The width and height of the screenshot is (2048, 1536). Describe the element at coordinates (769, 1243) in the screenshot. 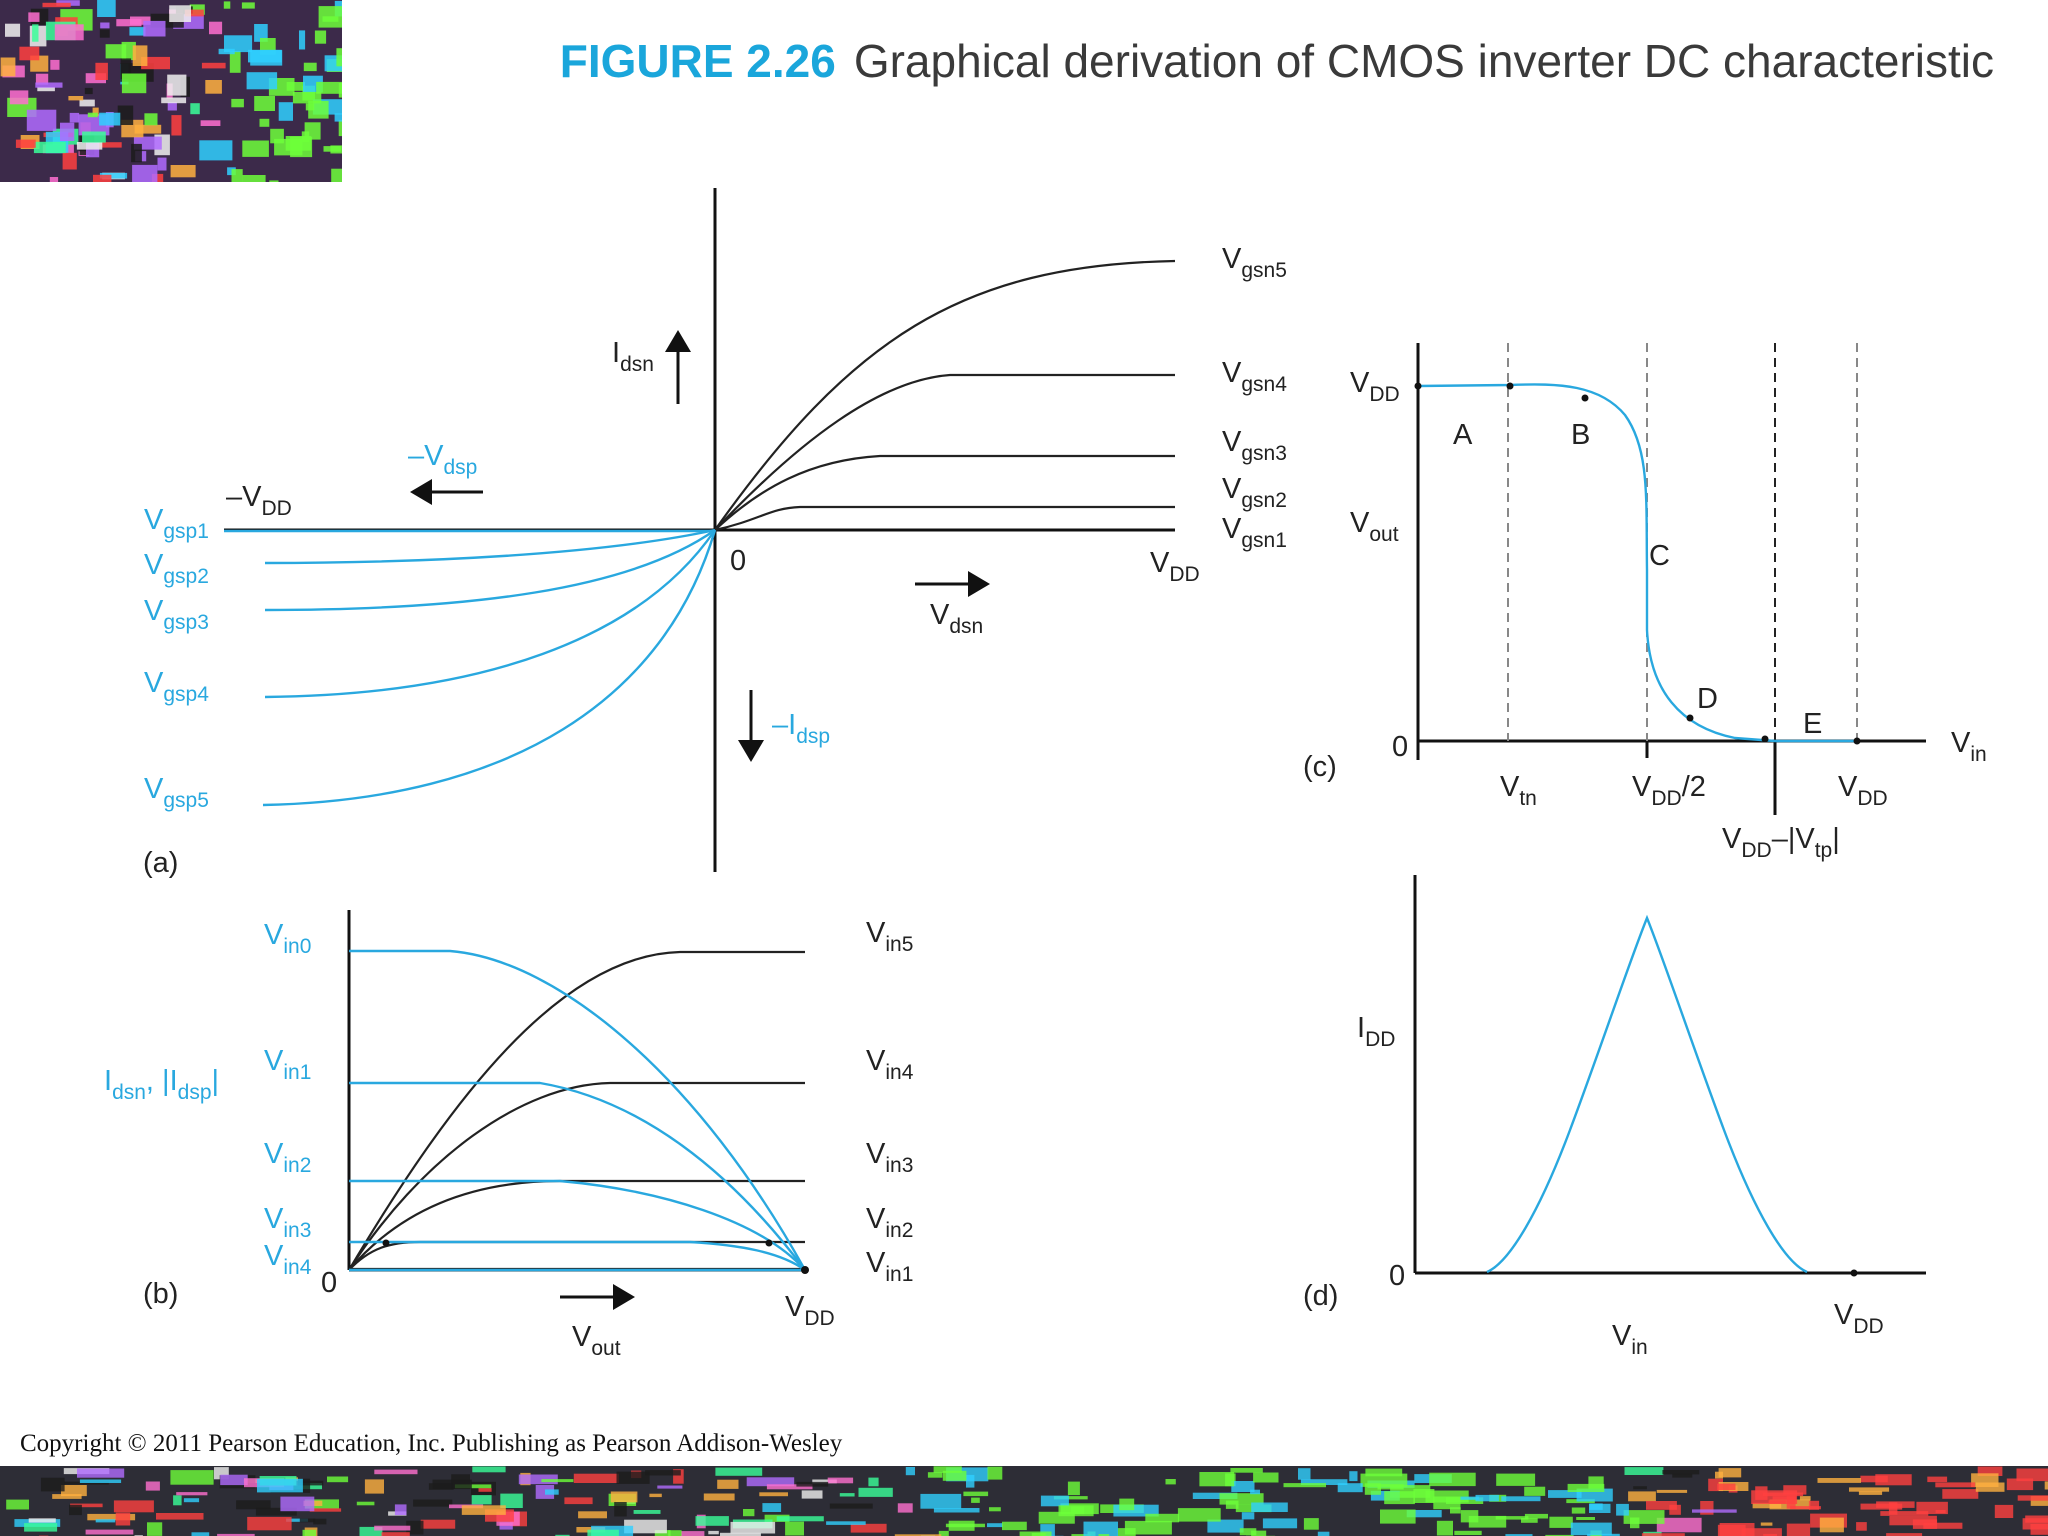

I see `b-intersection-right` at that location.